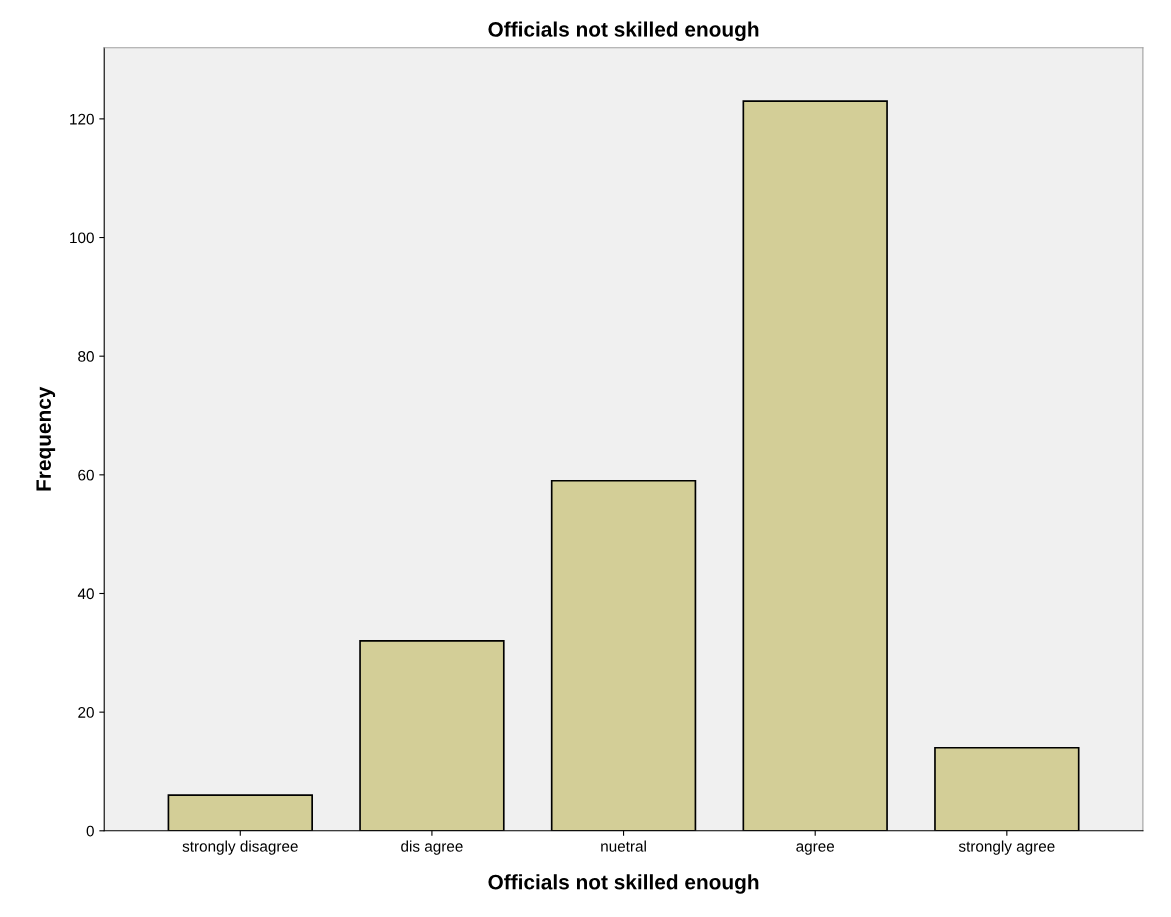  What do you see at coordinates (1006, 847) in the screenshot?
I see `x-tick-label: strongly agree` at bounding box center [1006, 847].